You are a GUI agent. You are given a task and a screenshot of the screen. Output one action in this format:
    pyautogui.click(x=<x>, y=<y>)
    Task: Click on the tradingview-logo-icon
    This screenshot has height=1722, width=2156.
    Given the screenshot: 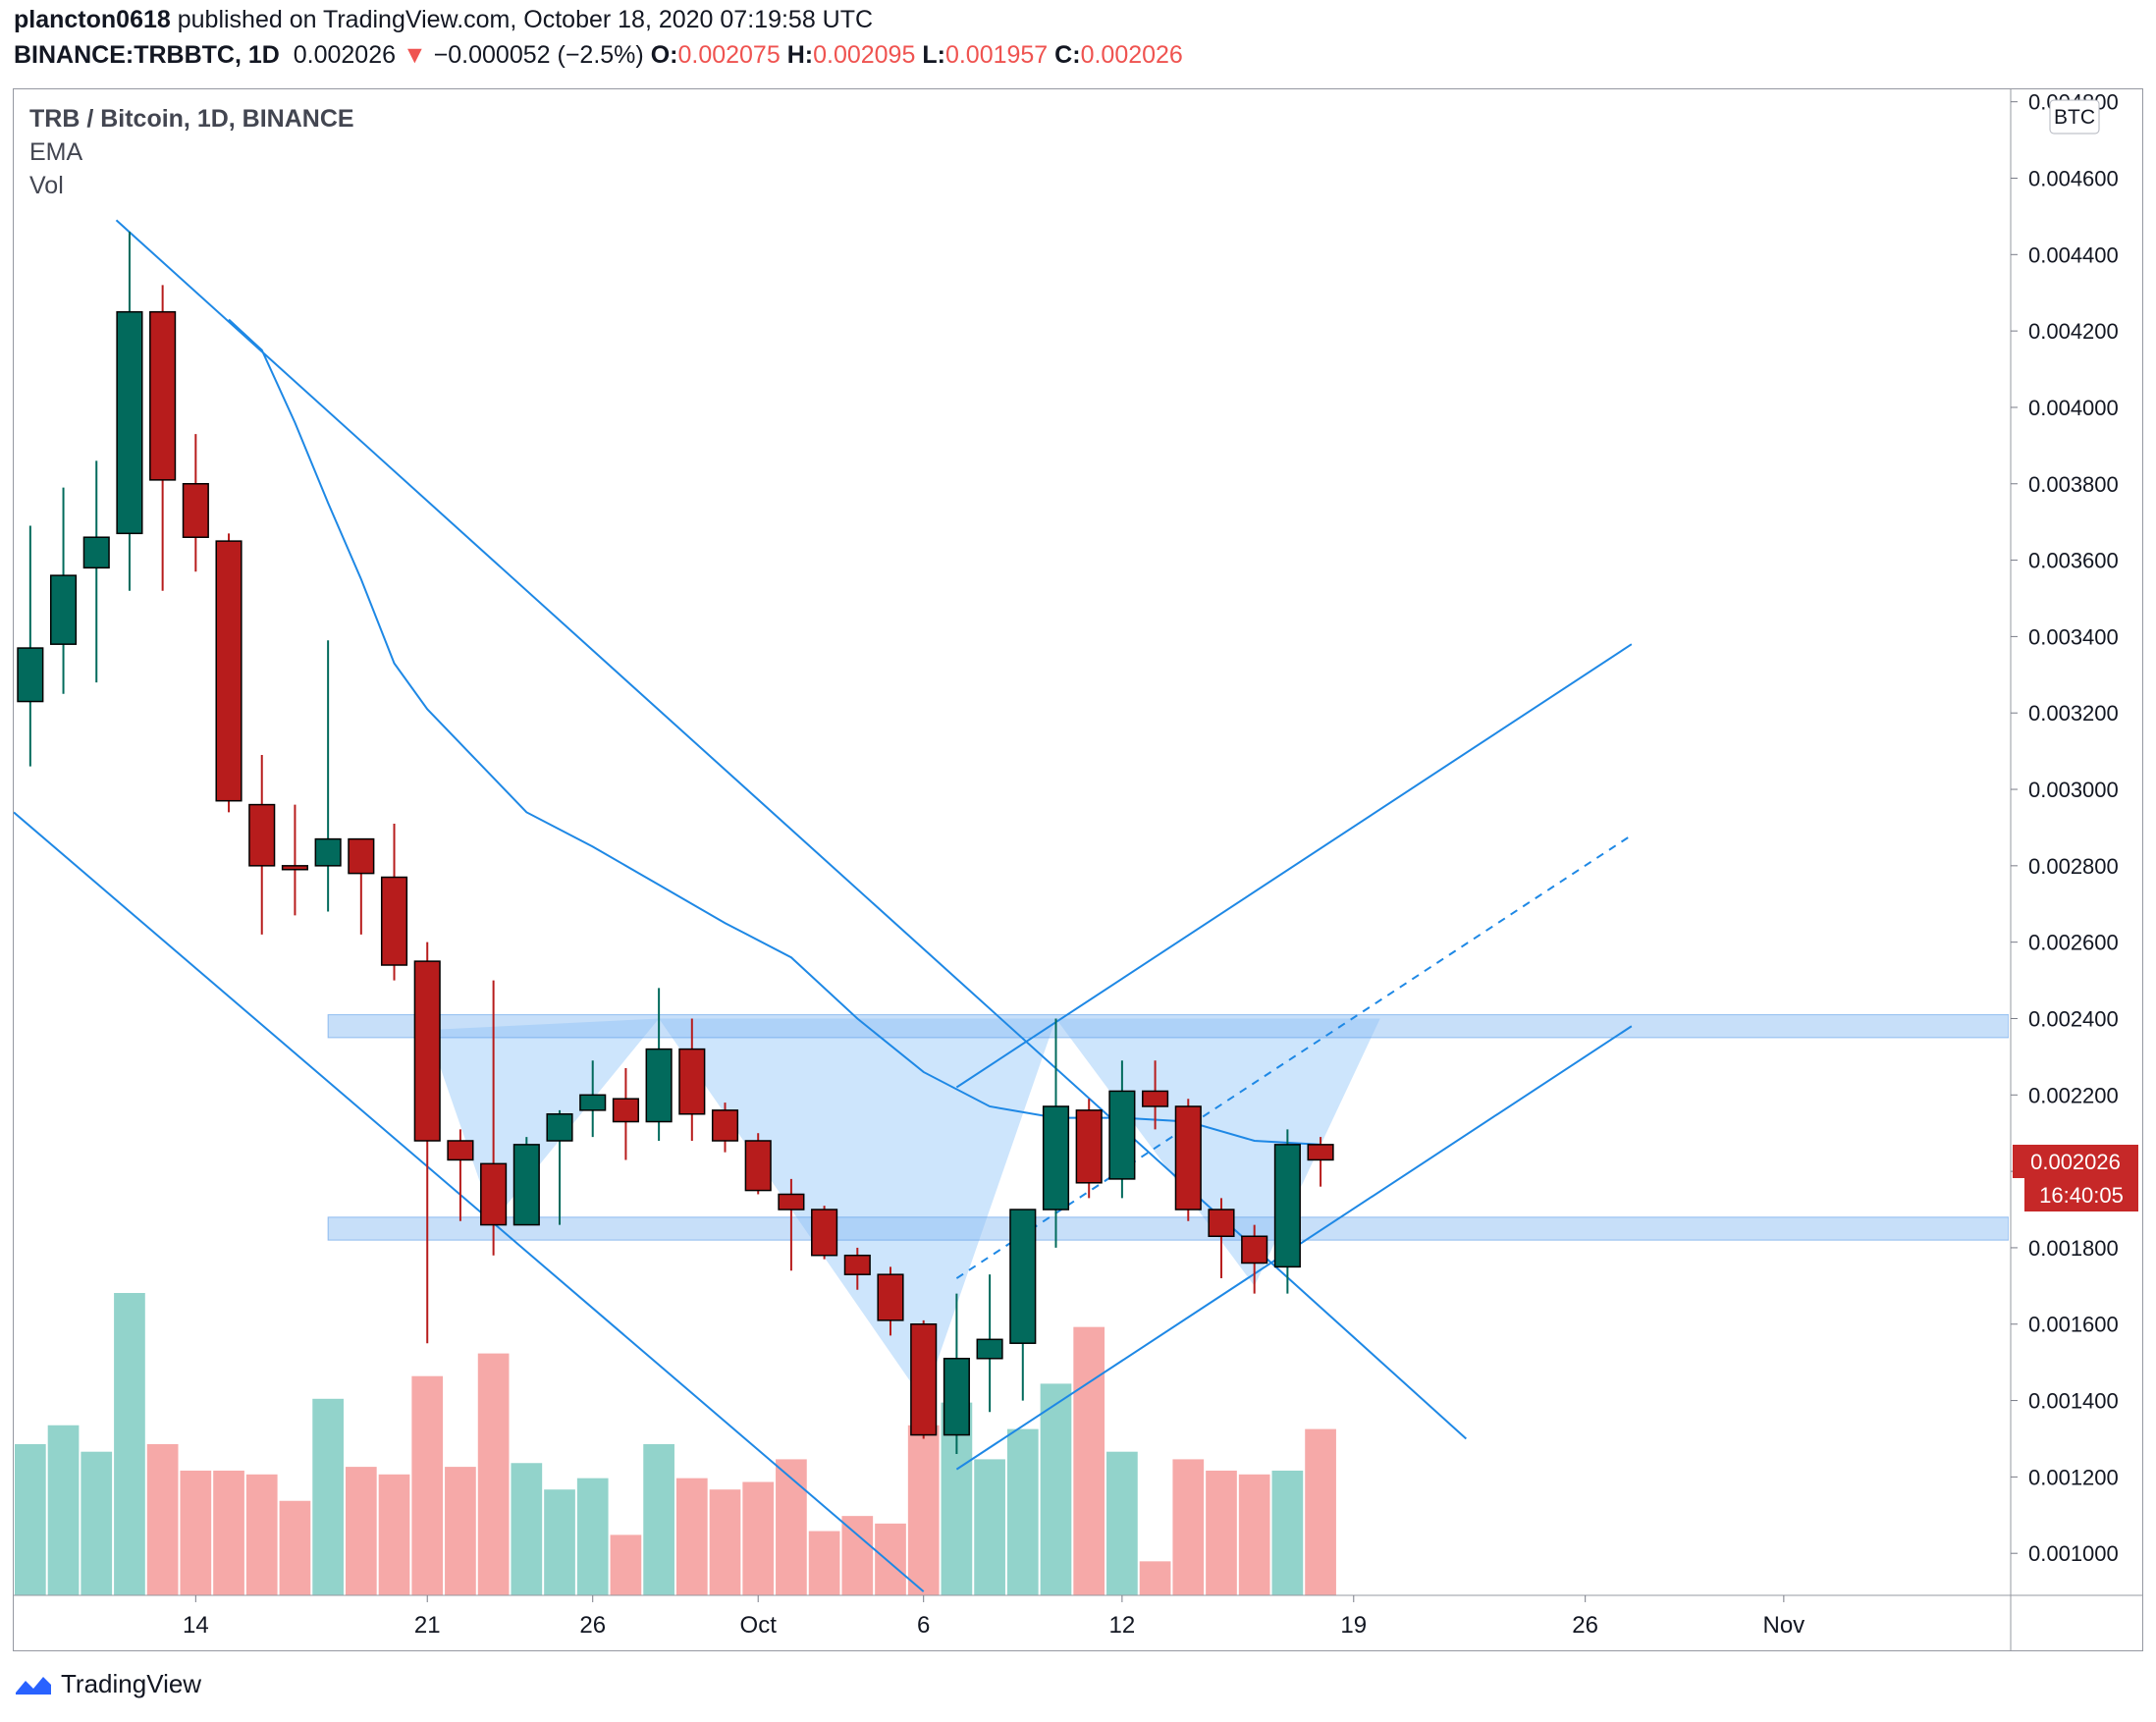 What is the action you would take?
    pyautogui.click(x=34, y=1686)
    